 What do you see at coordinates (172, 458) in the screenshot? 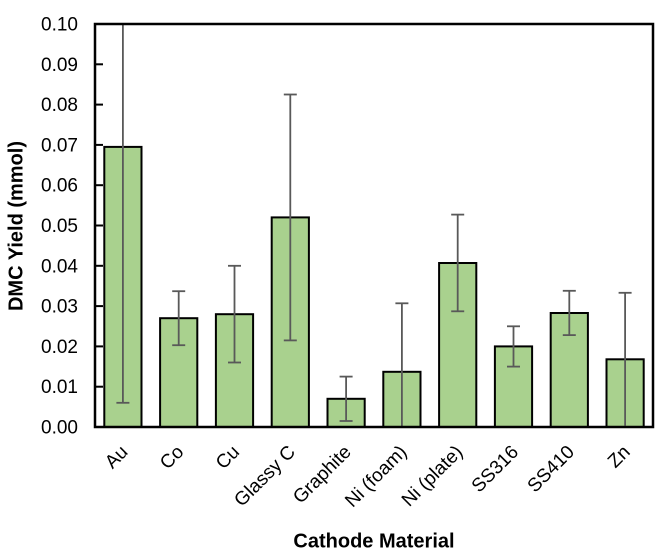
I see `x-tick-label: Co` at bounding box center [172, 458].